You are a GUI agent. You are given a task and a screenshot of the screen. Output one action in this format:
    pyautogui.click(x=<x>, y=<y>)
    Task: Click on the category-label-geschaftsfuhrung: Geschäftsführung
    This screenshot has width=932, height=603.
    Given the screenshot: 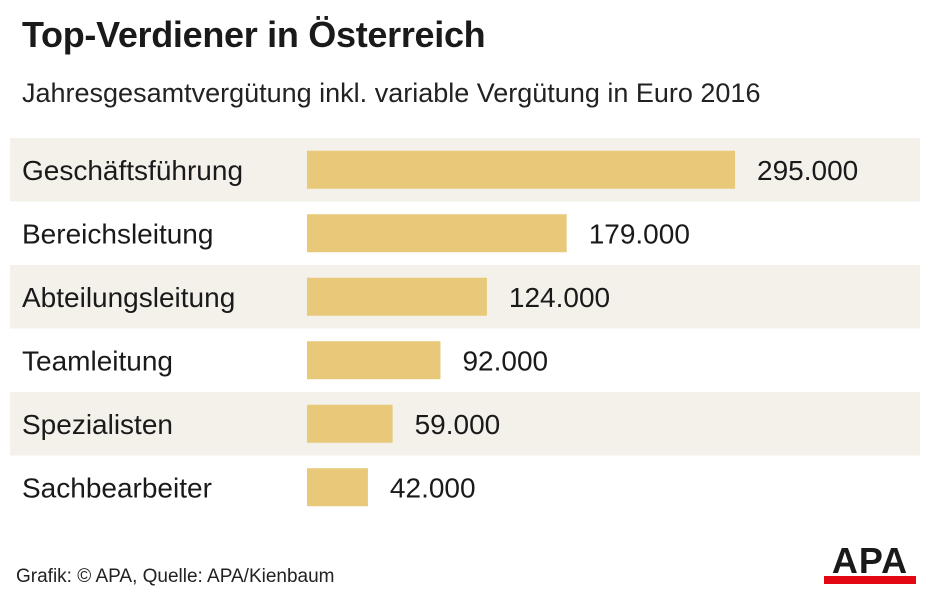 What is the action you would take?
    pyautogui.click(x=132, y=170)
    